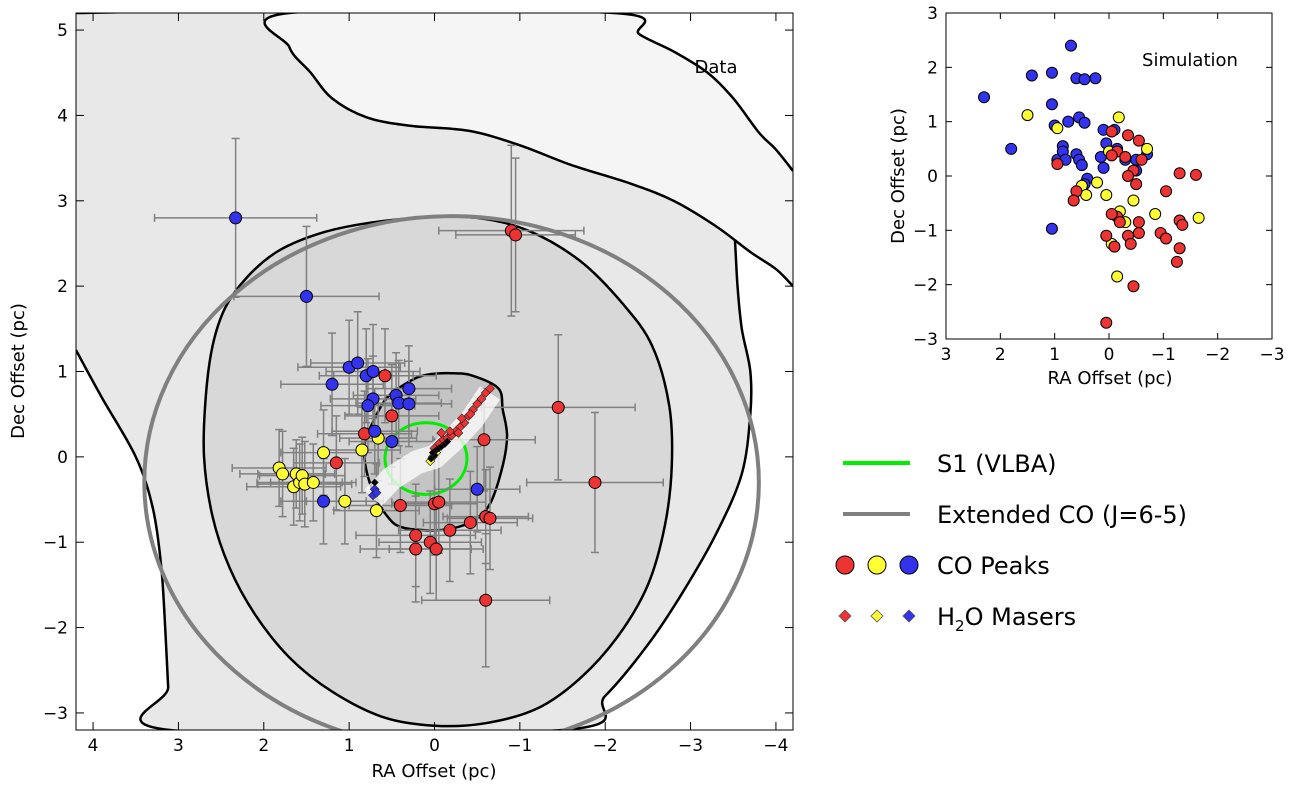 Image resolution: width=1296 pixels, height=785 pixels. What do you see at coordinates (426, 458) in the screenshot?
I see `s1-vlba-ellipse` at bounding box center [426, 458].